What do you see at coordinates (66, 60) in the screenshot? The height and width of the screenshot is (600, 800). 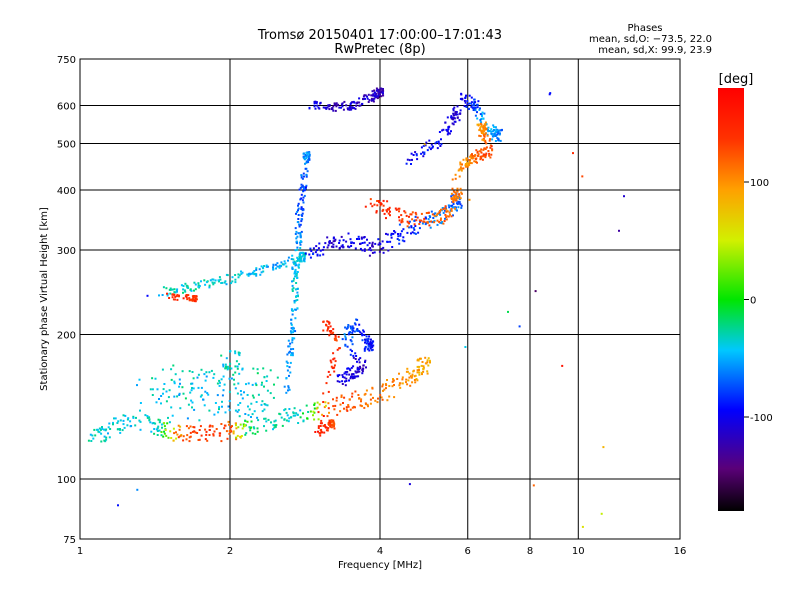 I see `y-tick-label: 750` at bounding box center [66, 60].